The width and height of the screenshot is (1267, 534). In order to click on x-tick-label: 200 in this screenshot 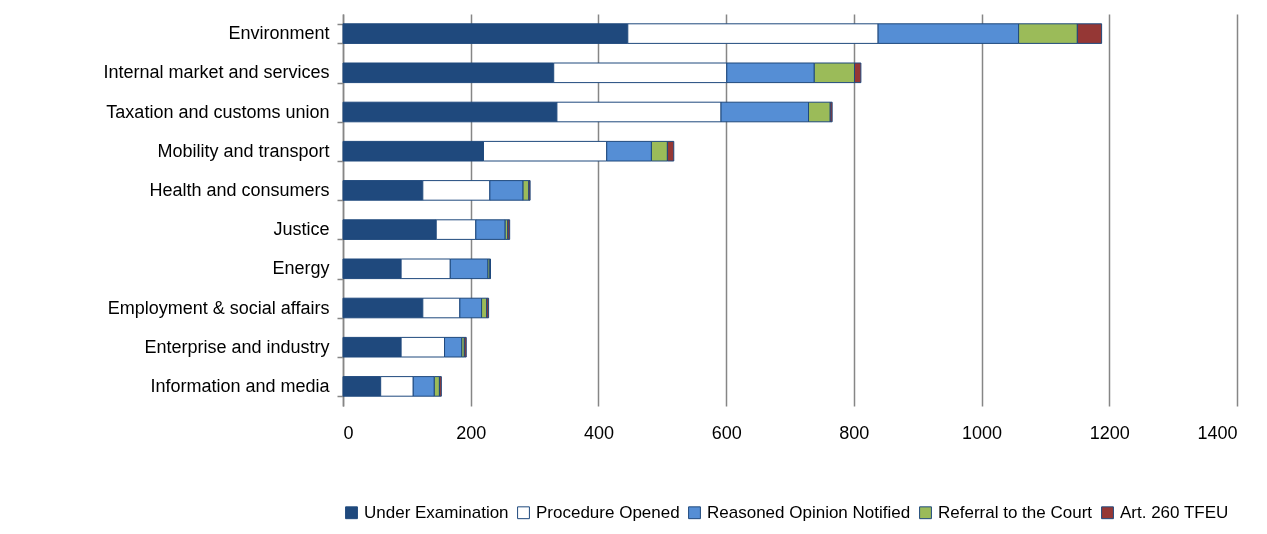, I will do `click(471, 432)`.